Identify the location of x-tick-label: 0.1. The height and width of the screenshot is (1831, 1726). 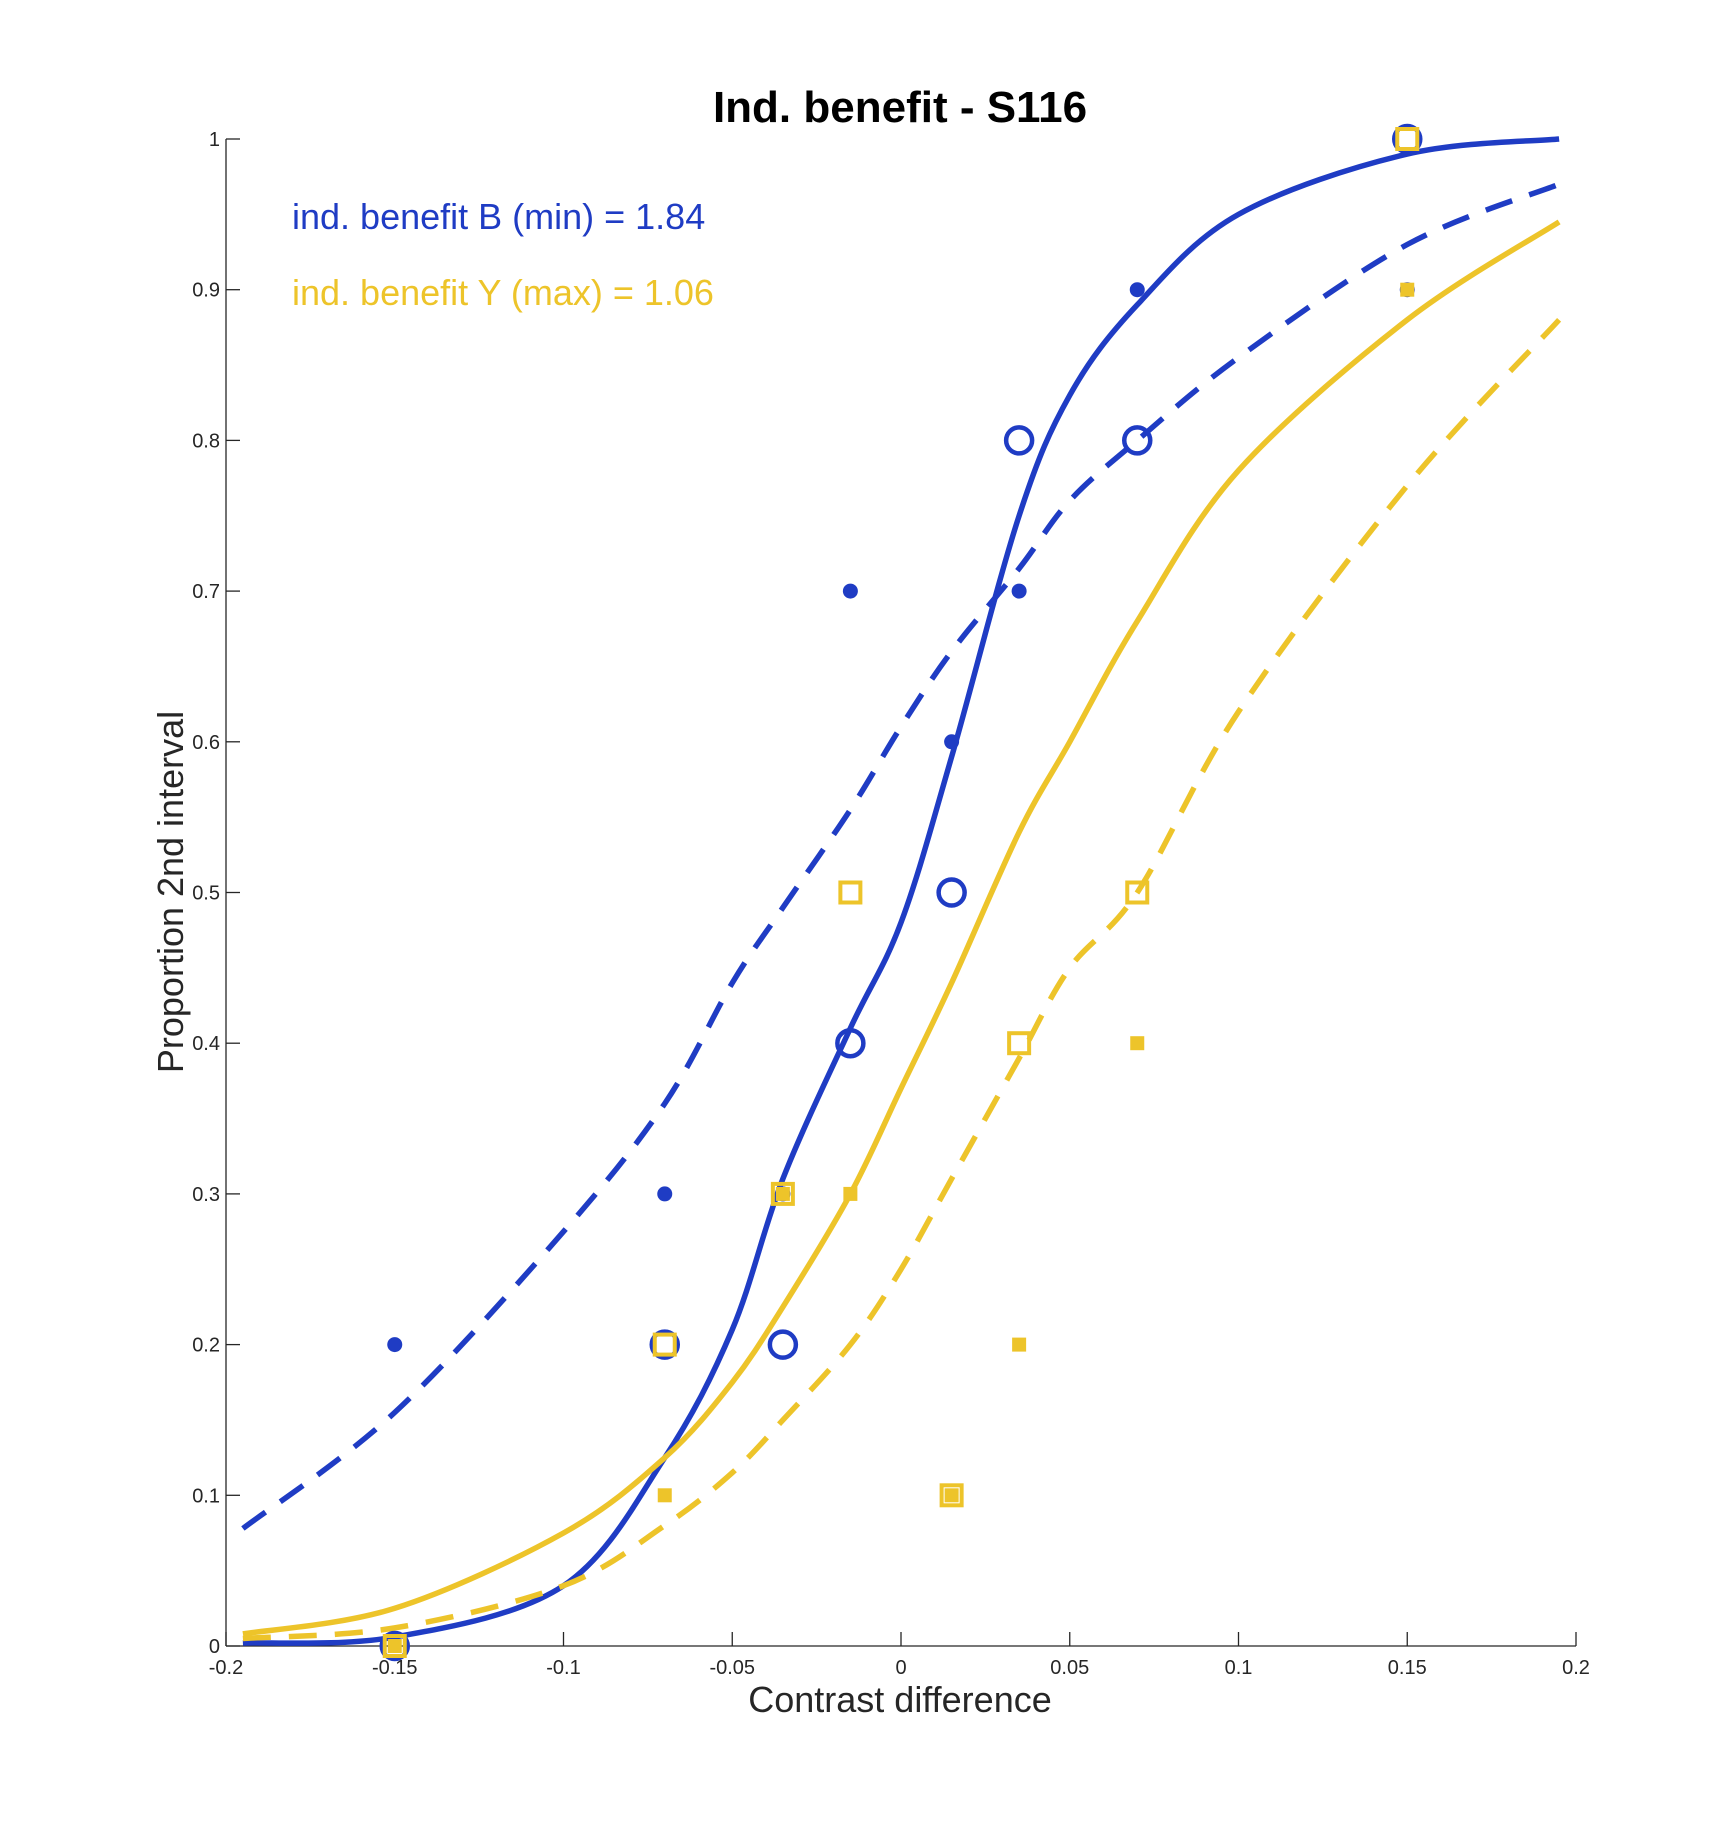
(1239, 1668).